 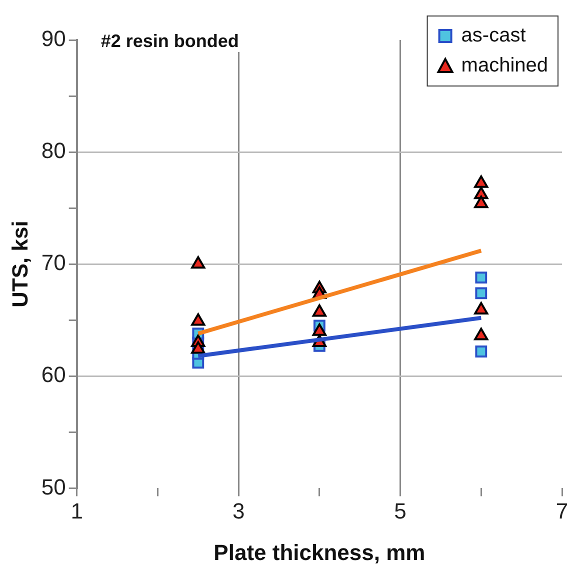 I want to click on y-tick-label: 70, so click(x=53, y=263).